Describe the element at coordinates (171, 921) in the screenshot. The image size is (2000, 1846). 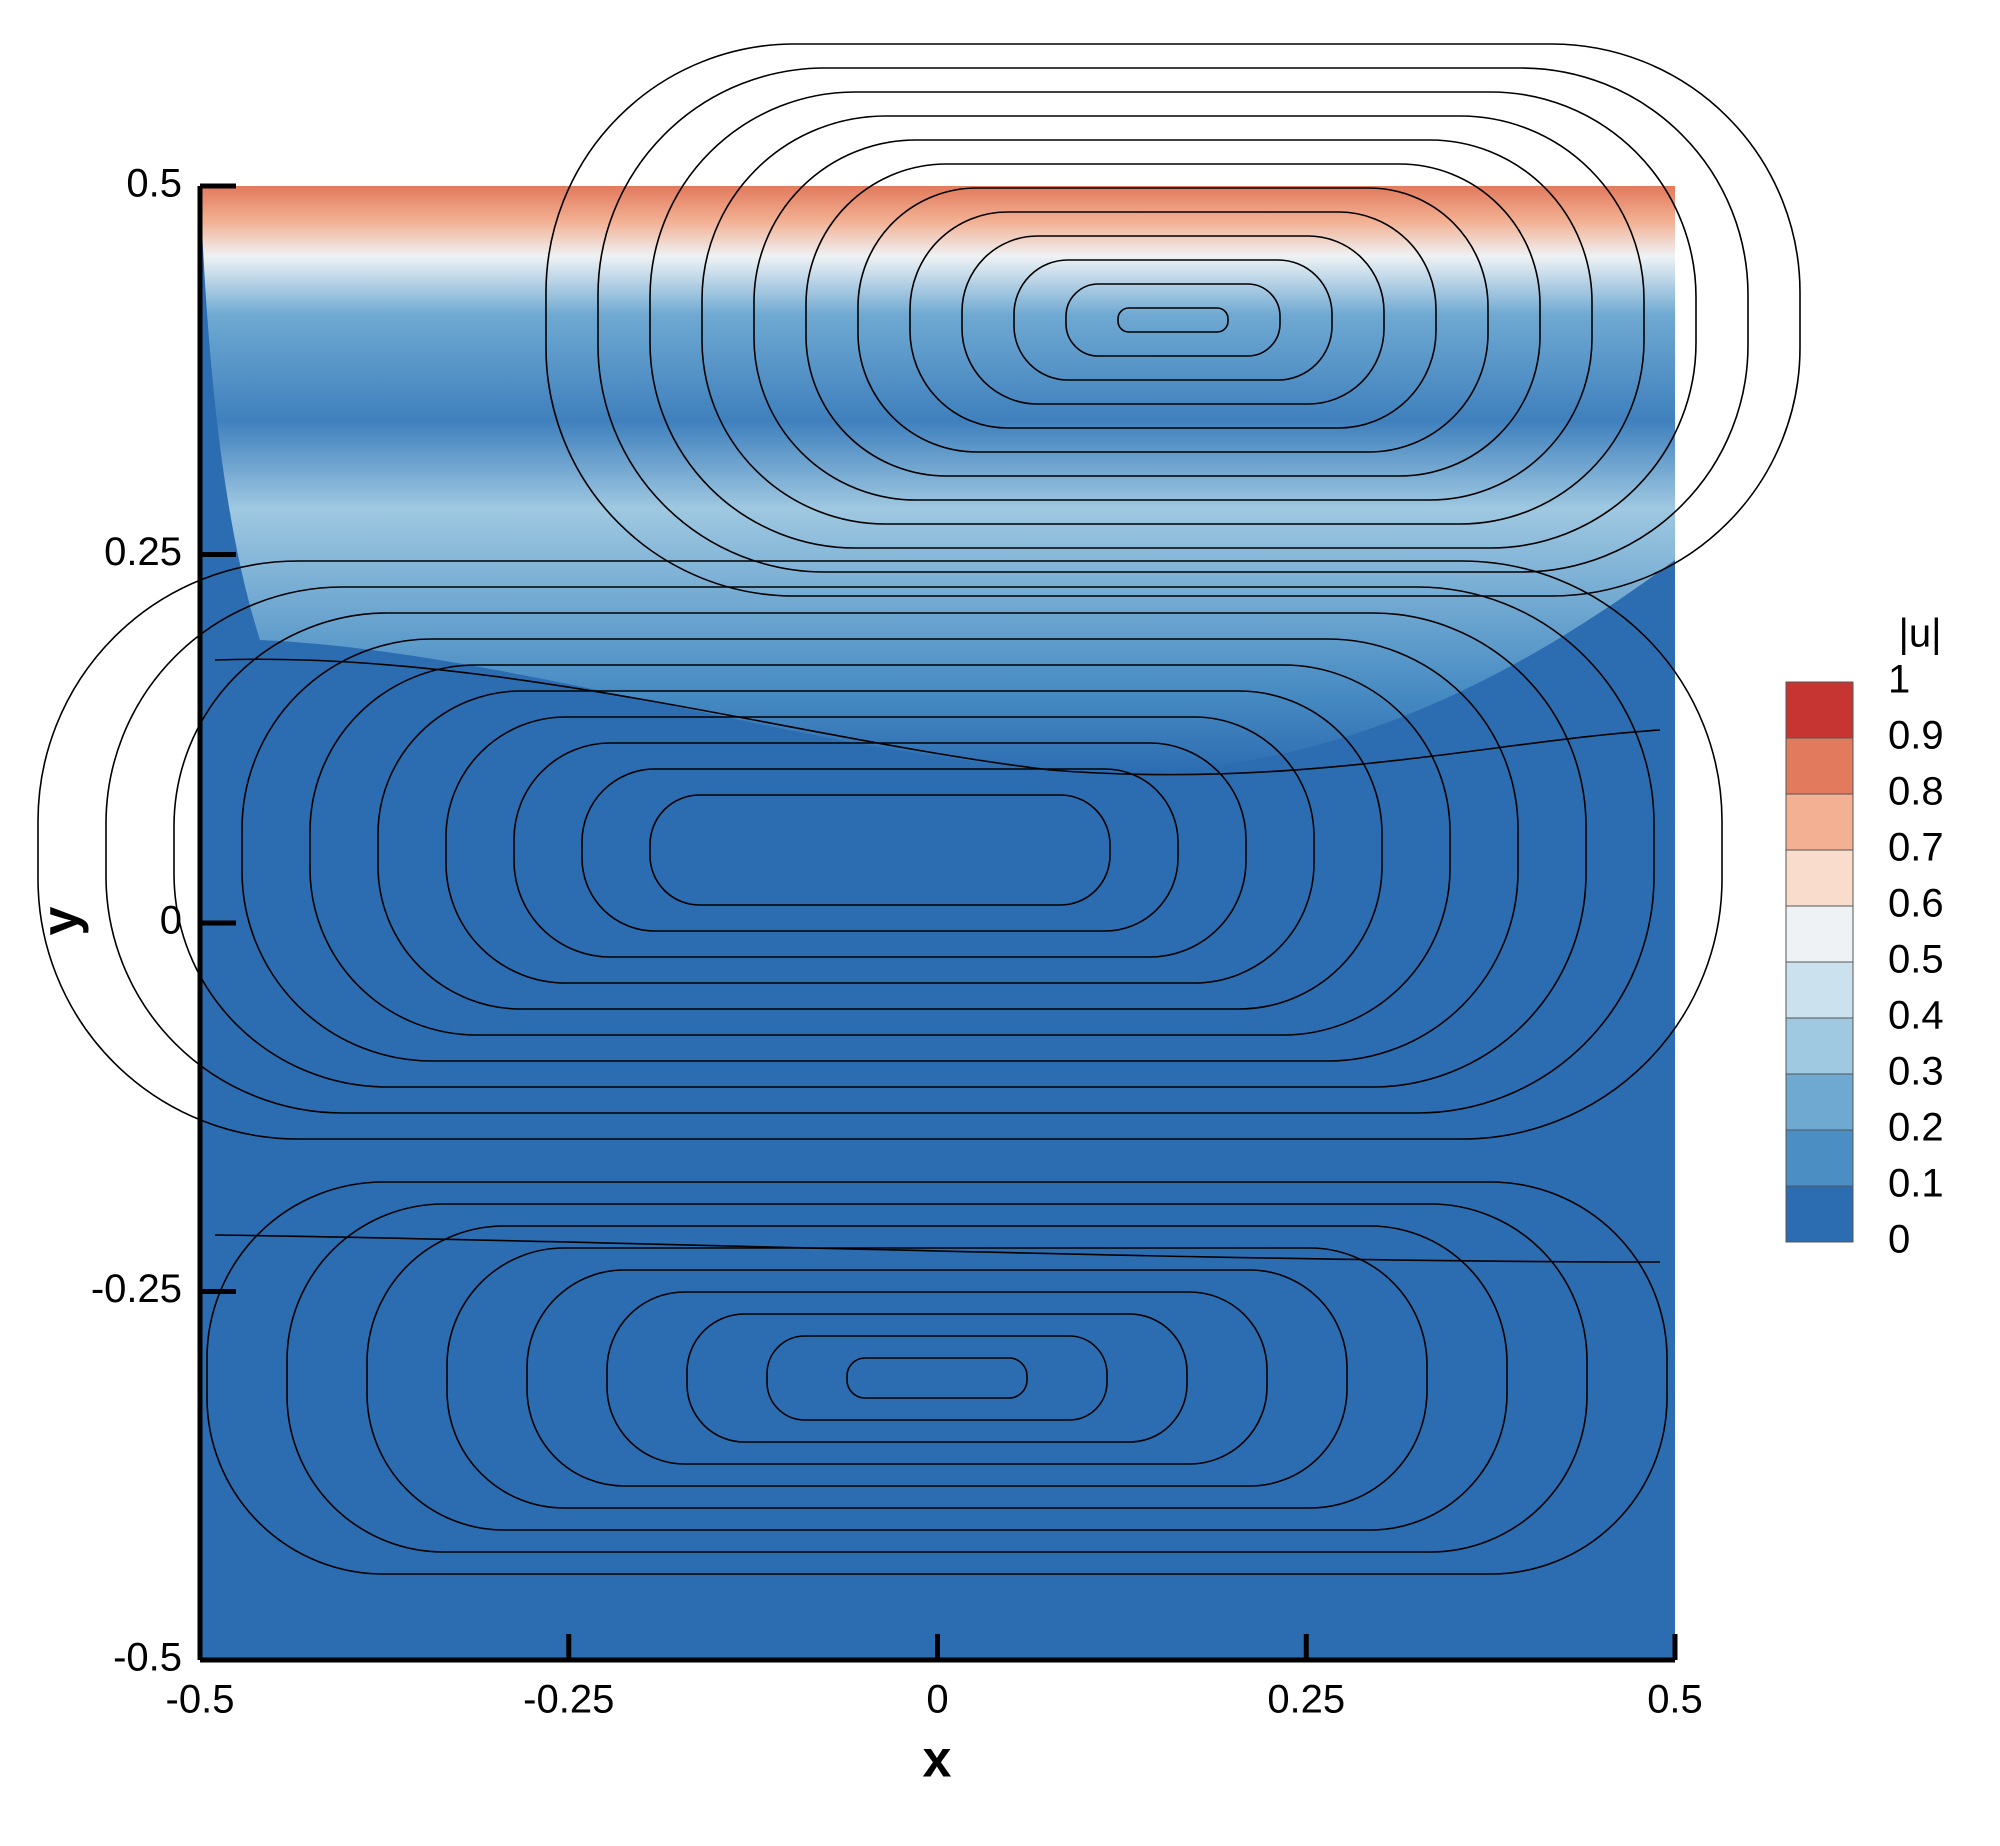
I see `y-tick-label: 0` at that location.